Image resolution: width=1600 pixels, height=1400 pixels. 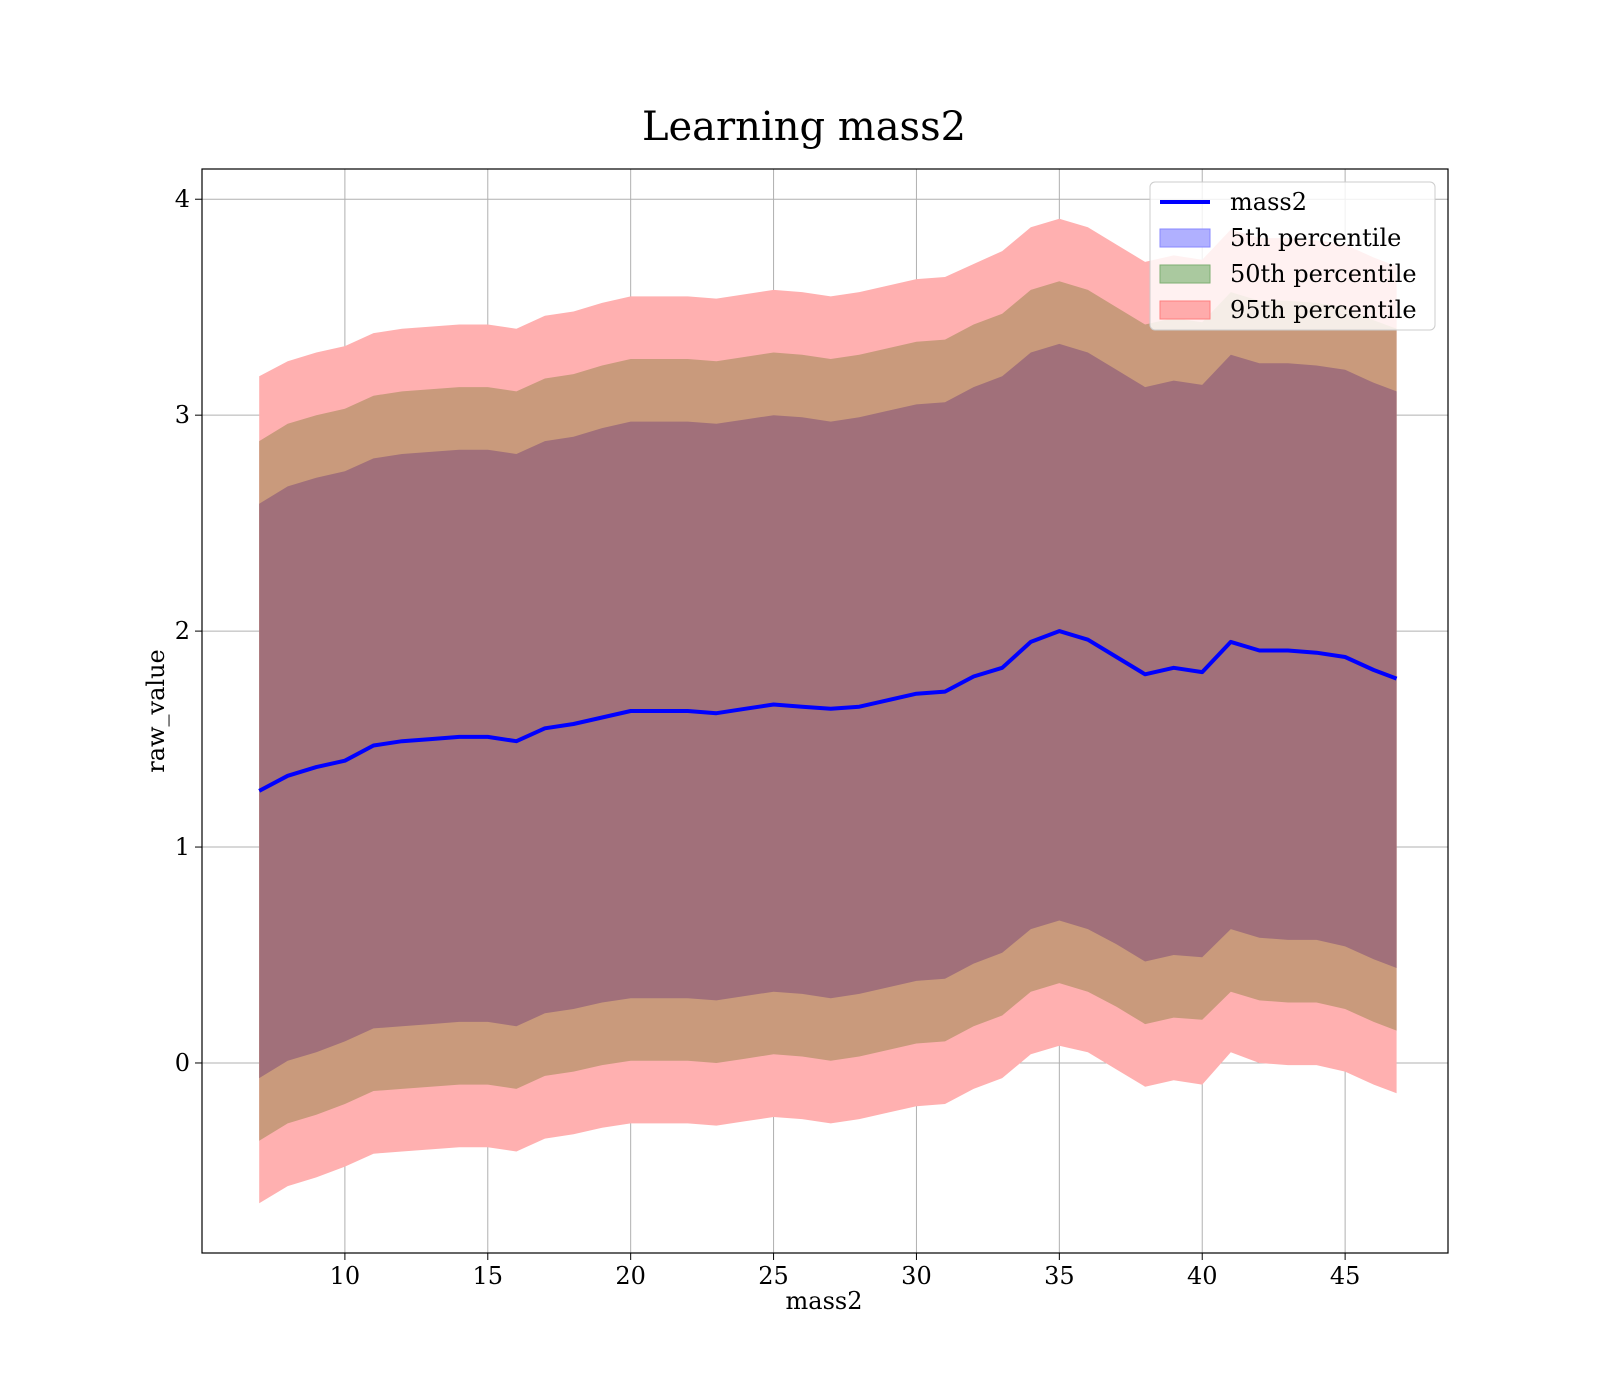 I want to click on legend-label-1: 5th percentile, so click(x=1315, y=238).